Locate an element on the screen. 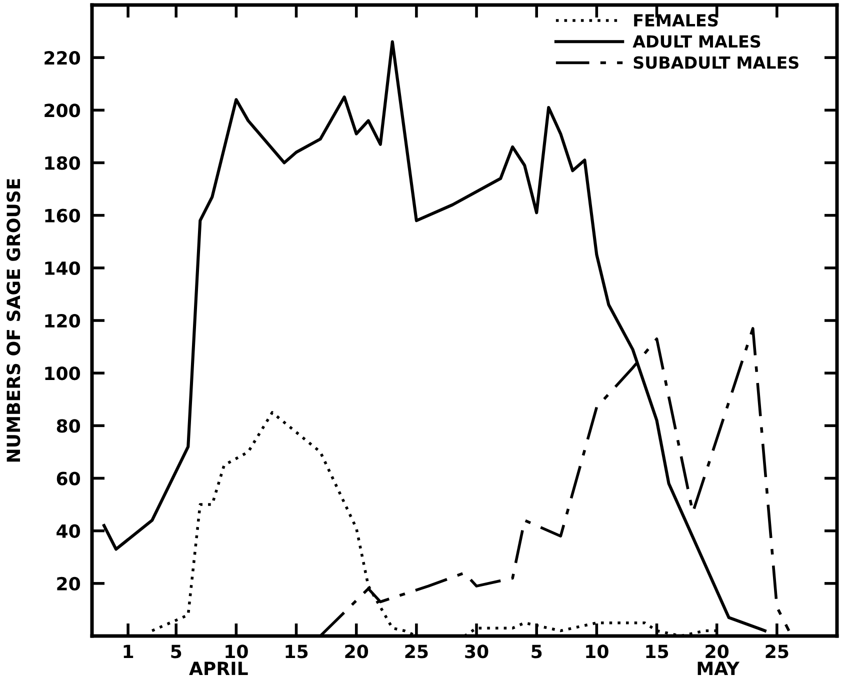 The image size is (842, 687). y-tick-label: 140 is located at coordinates (62, 268).